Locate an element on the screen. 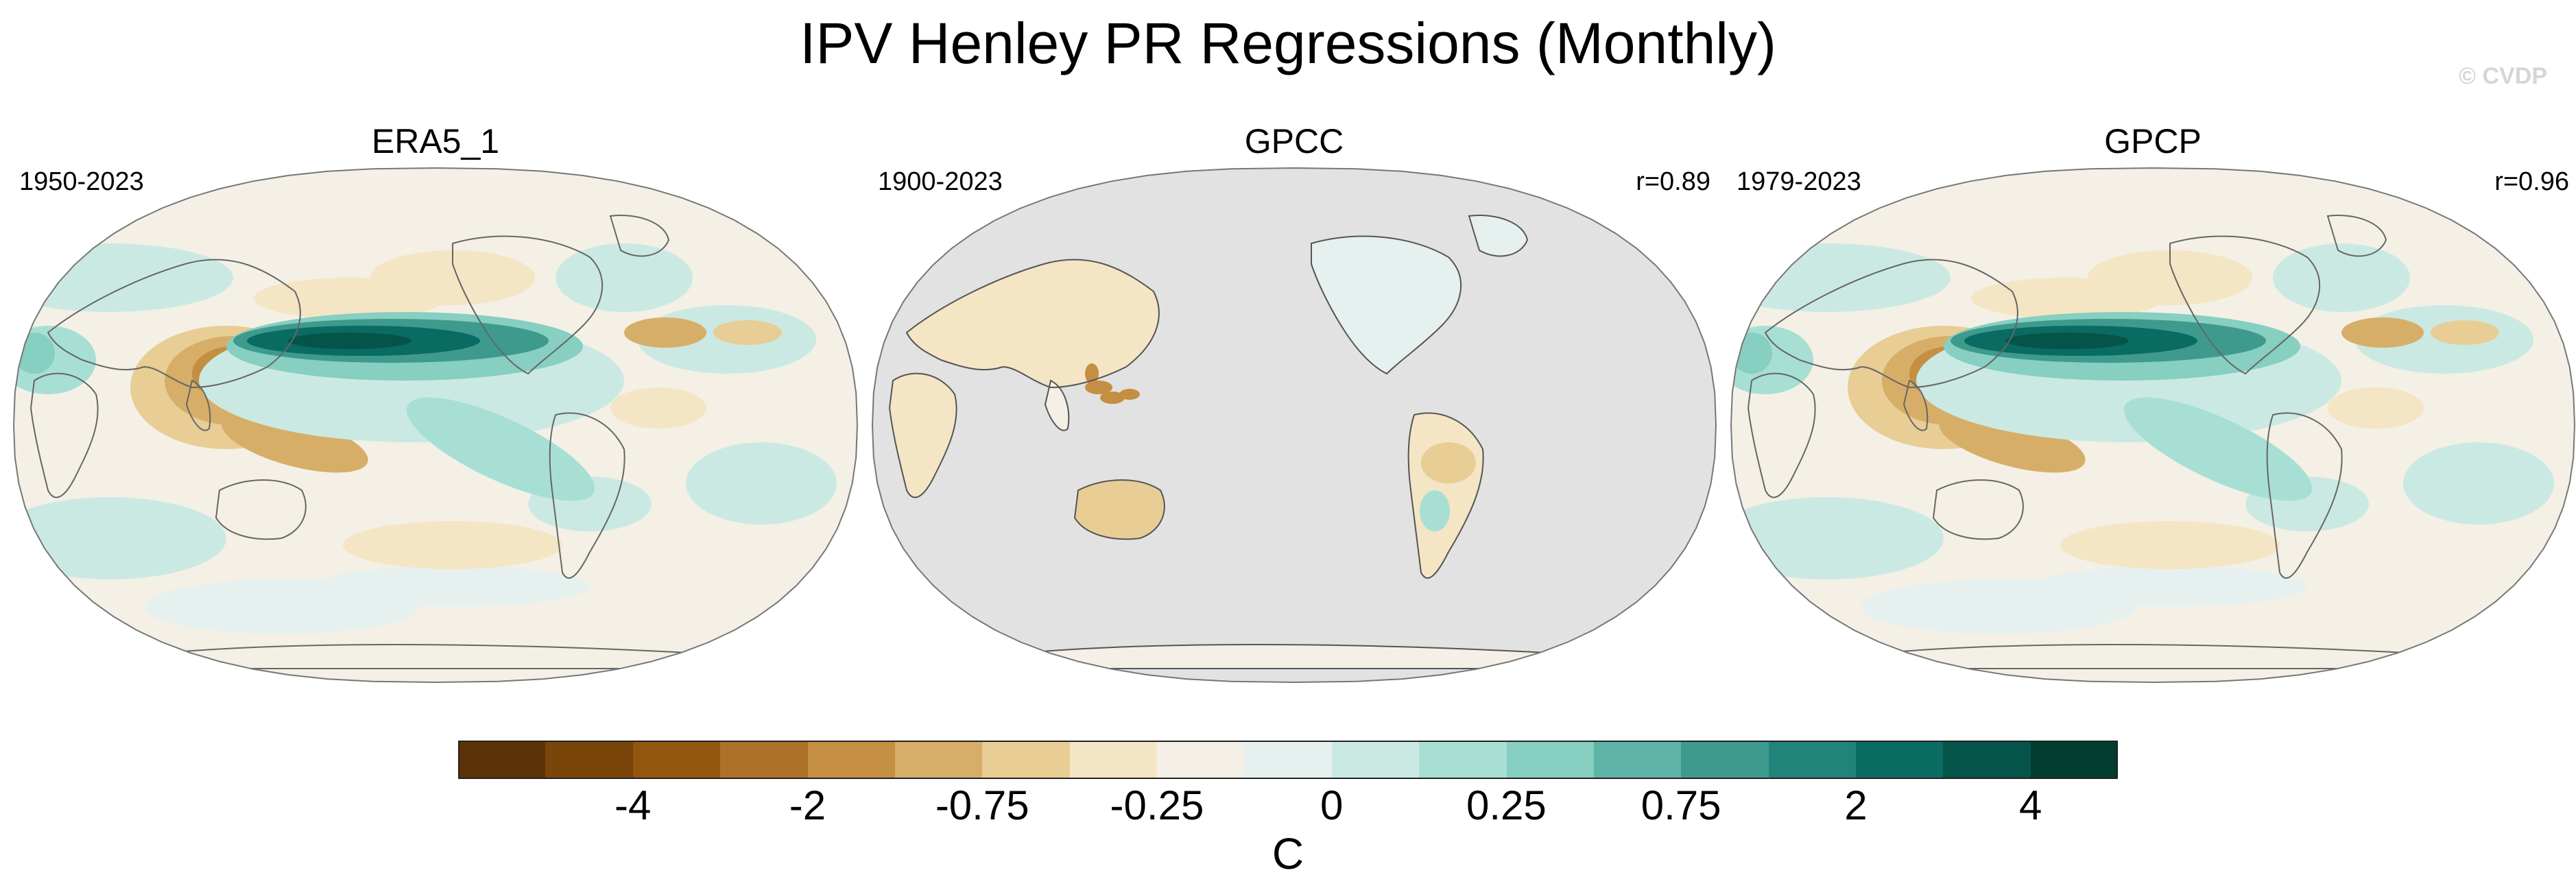 Image resolution: width=2576 pixels, height=888 pixels. colorbar-tick-labels: -4 -2 -0.75 -0.25 0 0.25 0.75 2 4 is located at coordinates (1288, 806).